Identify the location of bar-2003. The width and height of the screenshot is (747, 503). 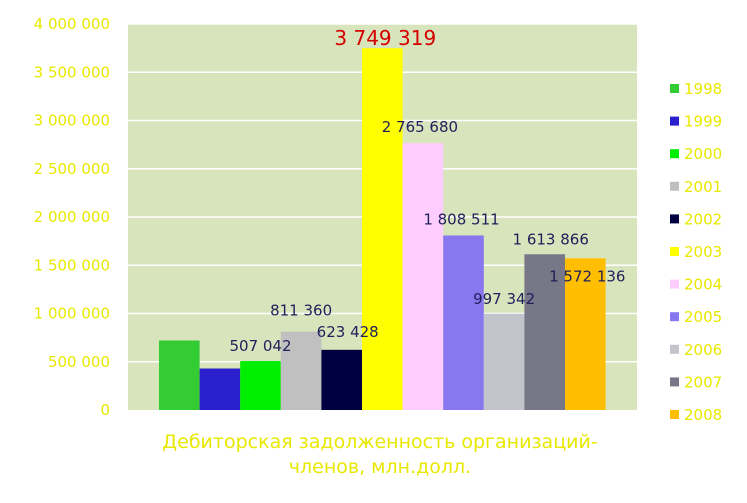
(382, 229).